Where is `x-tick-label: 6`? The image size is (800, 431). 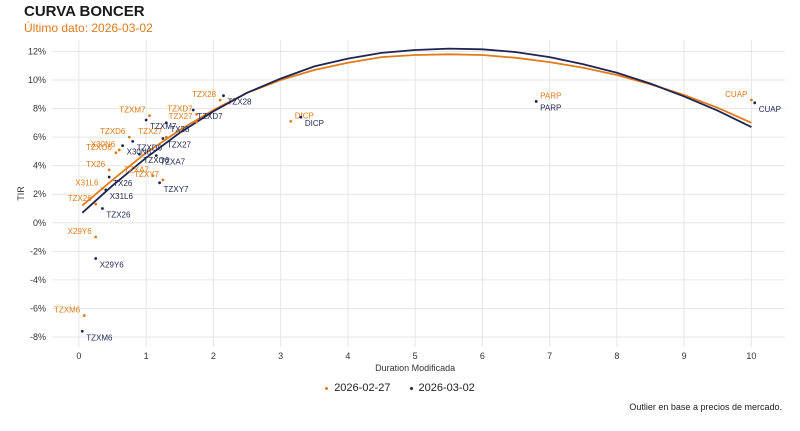
x-tick-label: 6 is located at coordinates (482, 356).